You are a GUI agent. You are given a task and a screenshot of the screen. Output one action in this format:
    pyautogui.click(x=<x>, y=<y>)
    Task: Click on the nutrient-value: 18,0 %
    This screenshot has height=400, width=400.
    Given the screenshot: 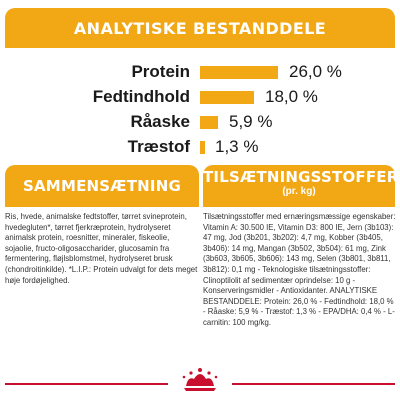 What is the action you would take?
    pyautogui.click(x=291, y=96)
    